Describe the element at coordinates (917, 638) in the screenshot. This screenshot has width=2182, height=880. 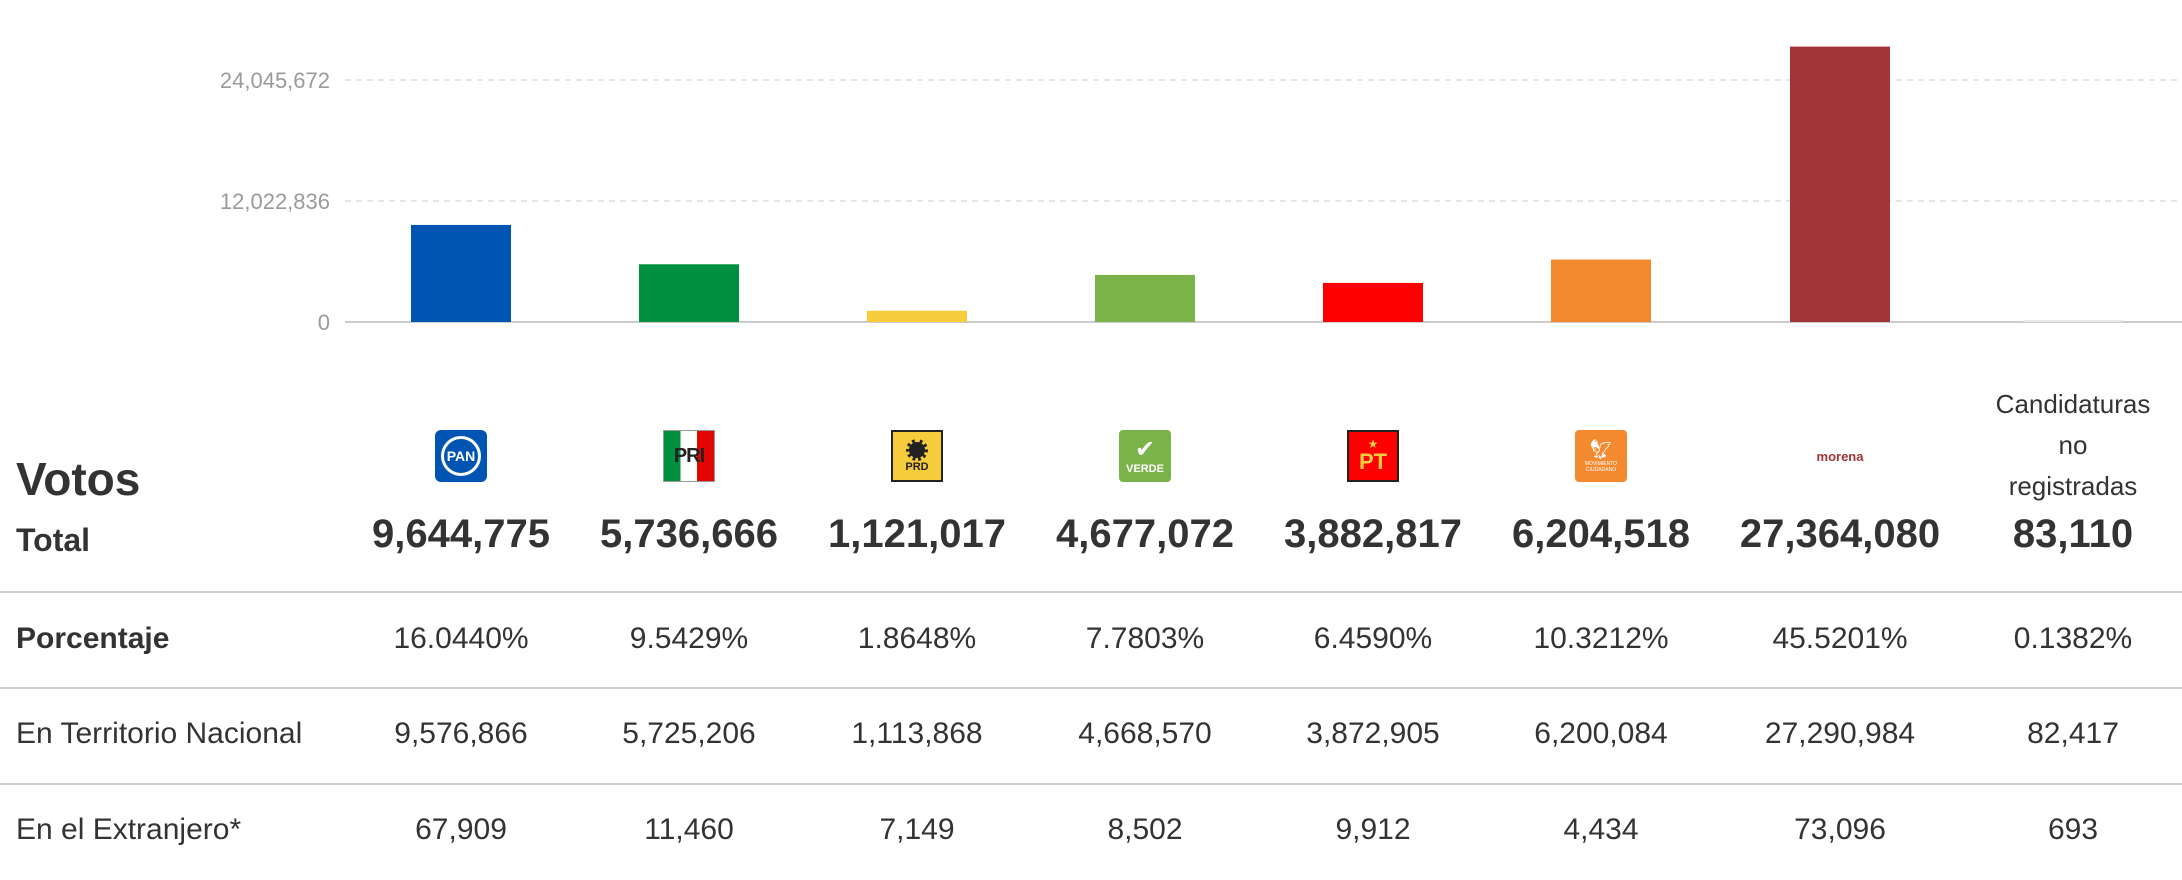
I see `table-cell: 1.8648%` at that location.